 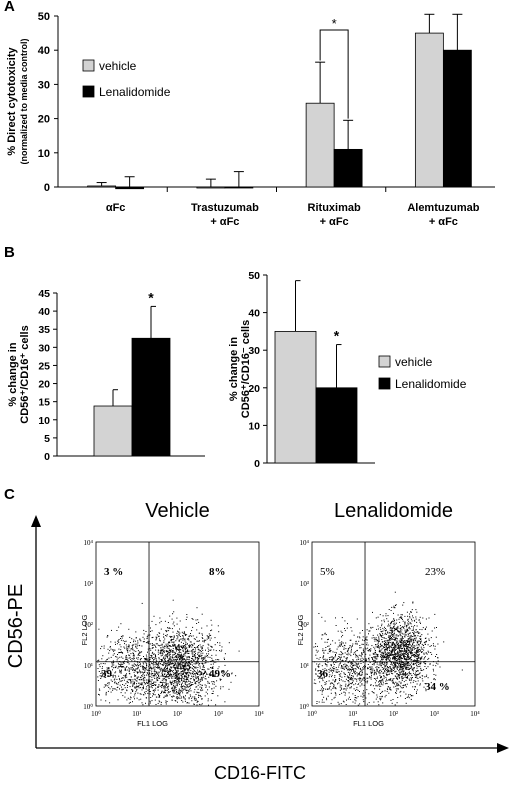 What do you see at coordinates (88, 65) in the screenshot?
I see `legend-swatch` at bounding box center [88, 65].